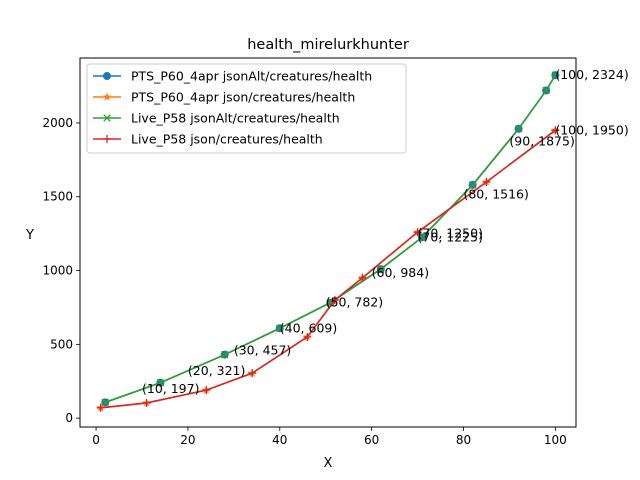 Image resolution: width=640 pixels, height=480 pixels. What do you see at coordinates (96, 440) in the screenshot?
I see `x-tick-label: 0` at bounding box center [96, 440].